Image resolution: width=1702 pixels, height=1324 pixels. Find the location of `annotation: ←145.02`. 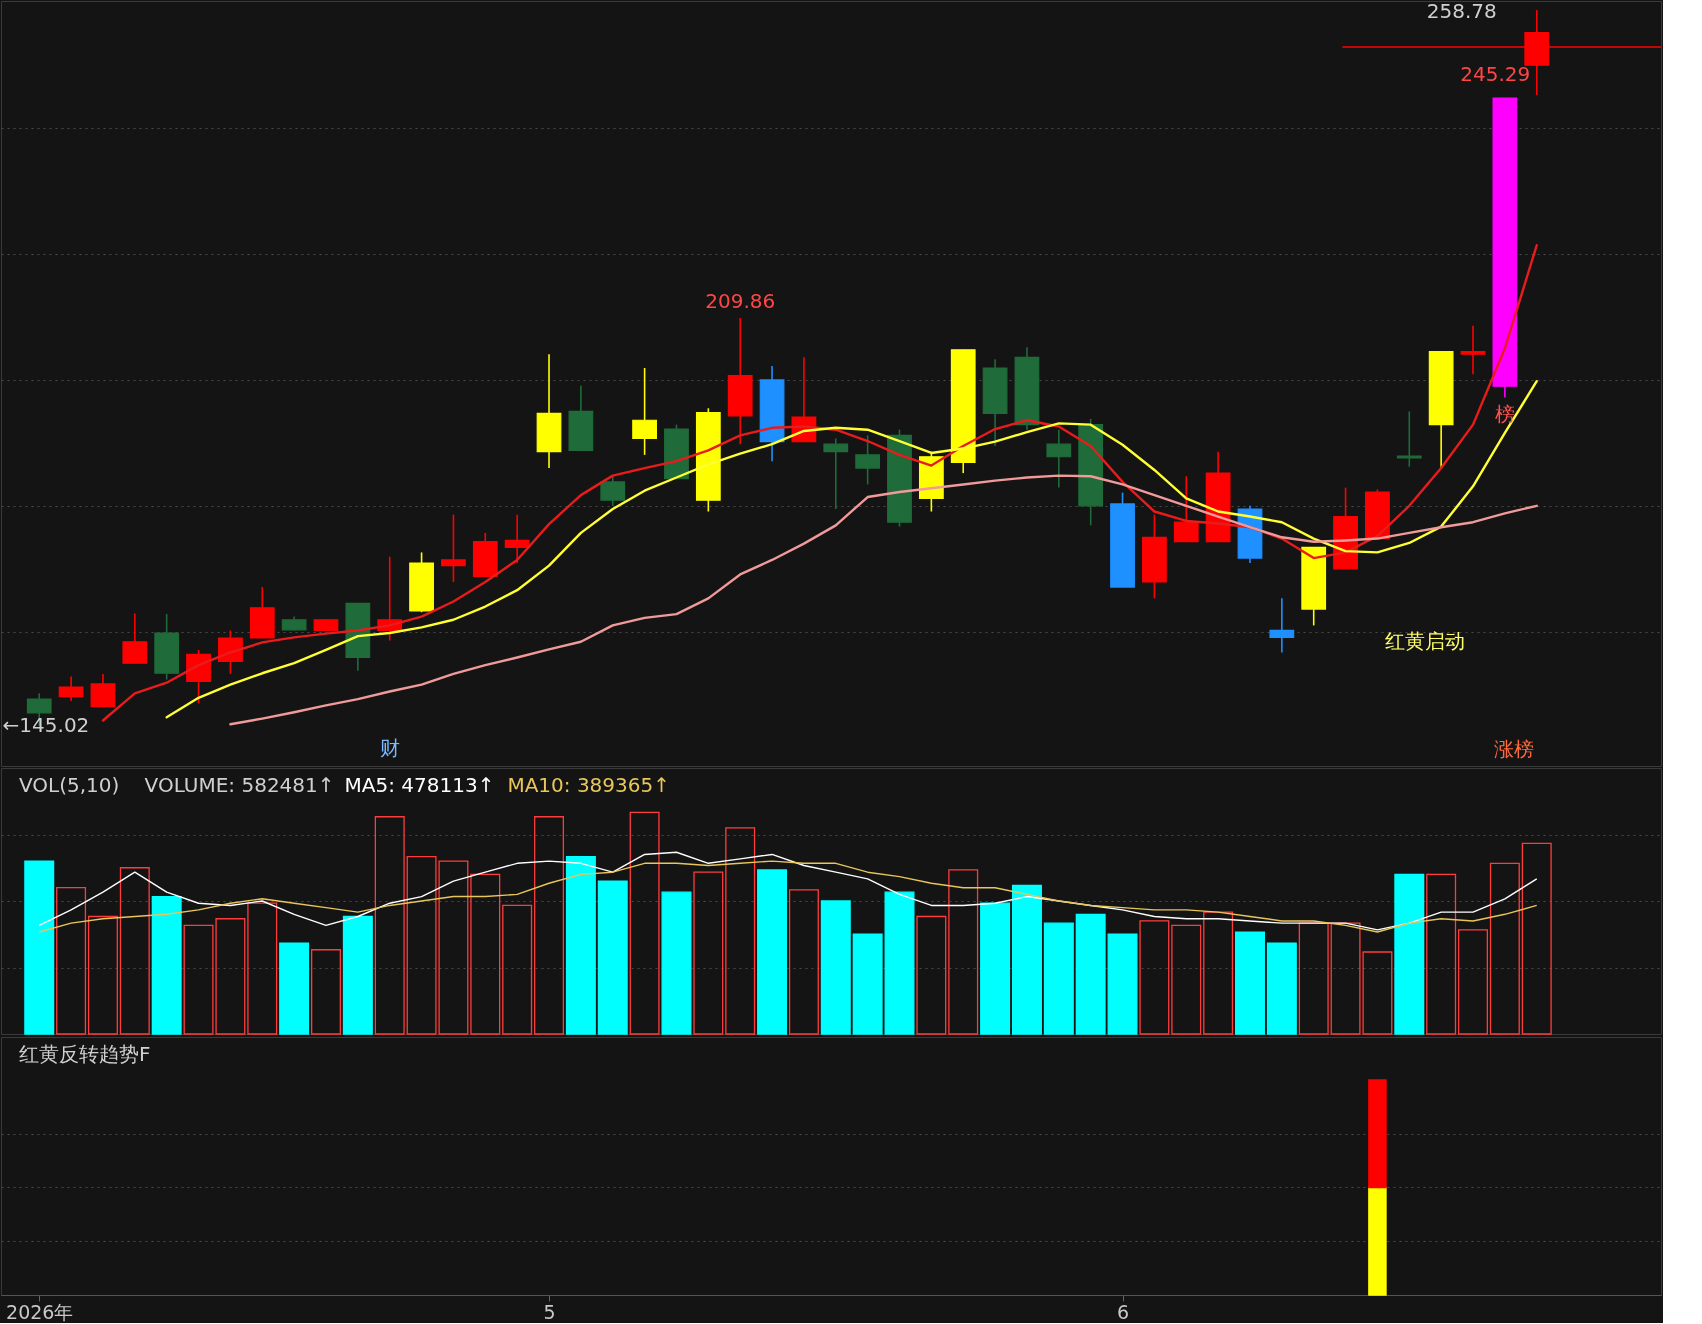

annotation: ←145.02 is located at coordinates (46, 725).